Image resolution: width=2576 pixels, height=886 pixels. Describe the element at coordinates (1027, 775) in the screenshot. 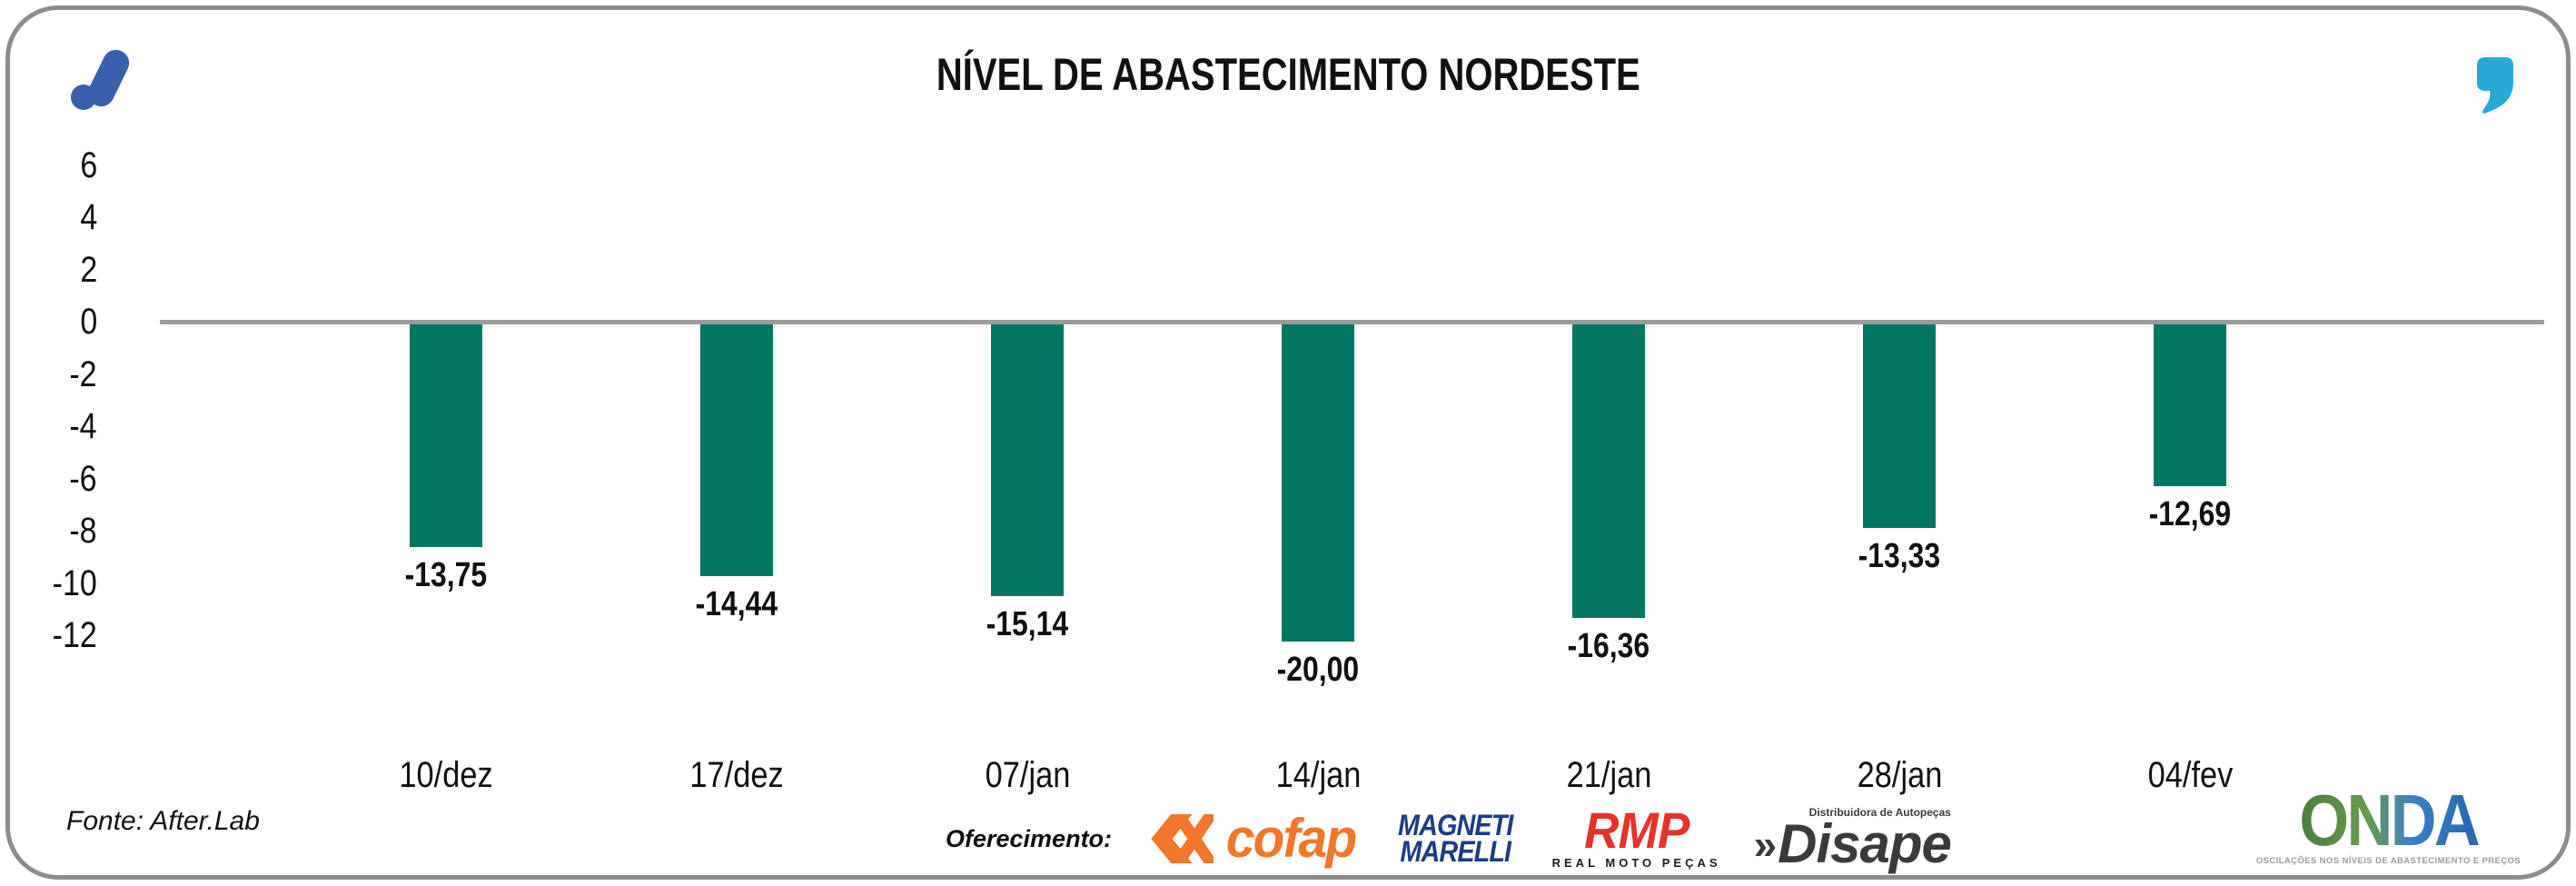

I see `x-category-label: 07/jan` at that location.